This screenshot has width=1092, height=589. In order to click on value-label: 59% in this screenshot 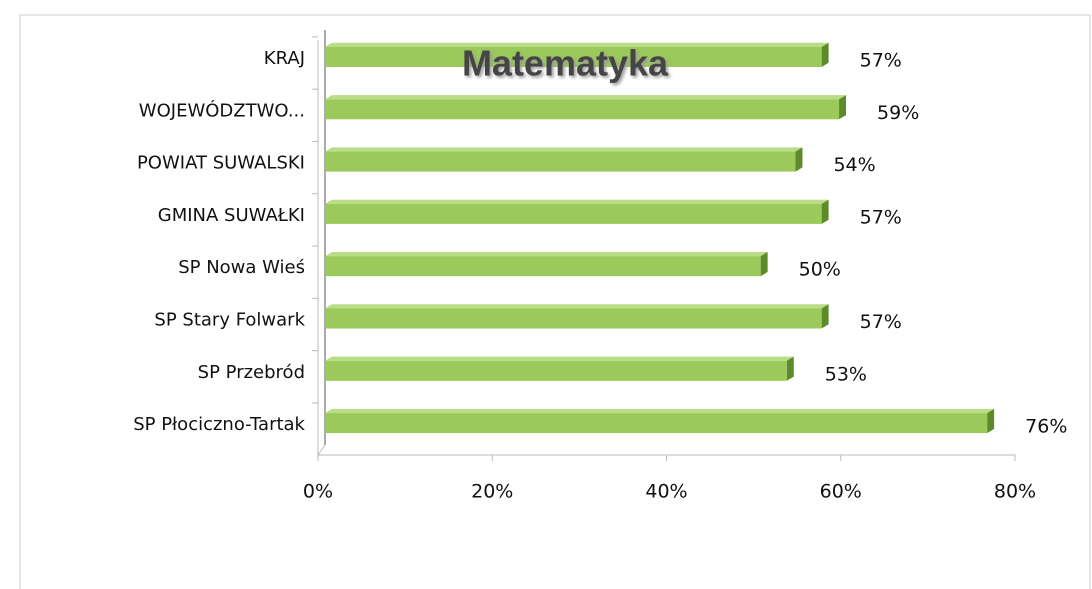, I will do `click(898, 113)`.